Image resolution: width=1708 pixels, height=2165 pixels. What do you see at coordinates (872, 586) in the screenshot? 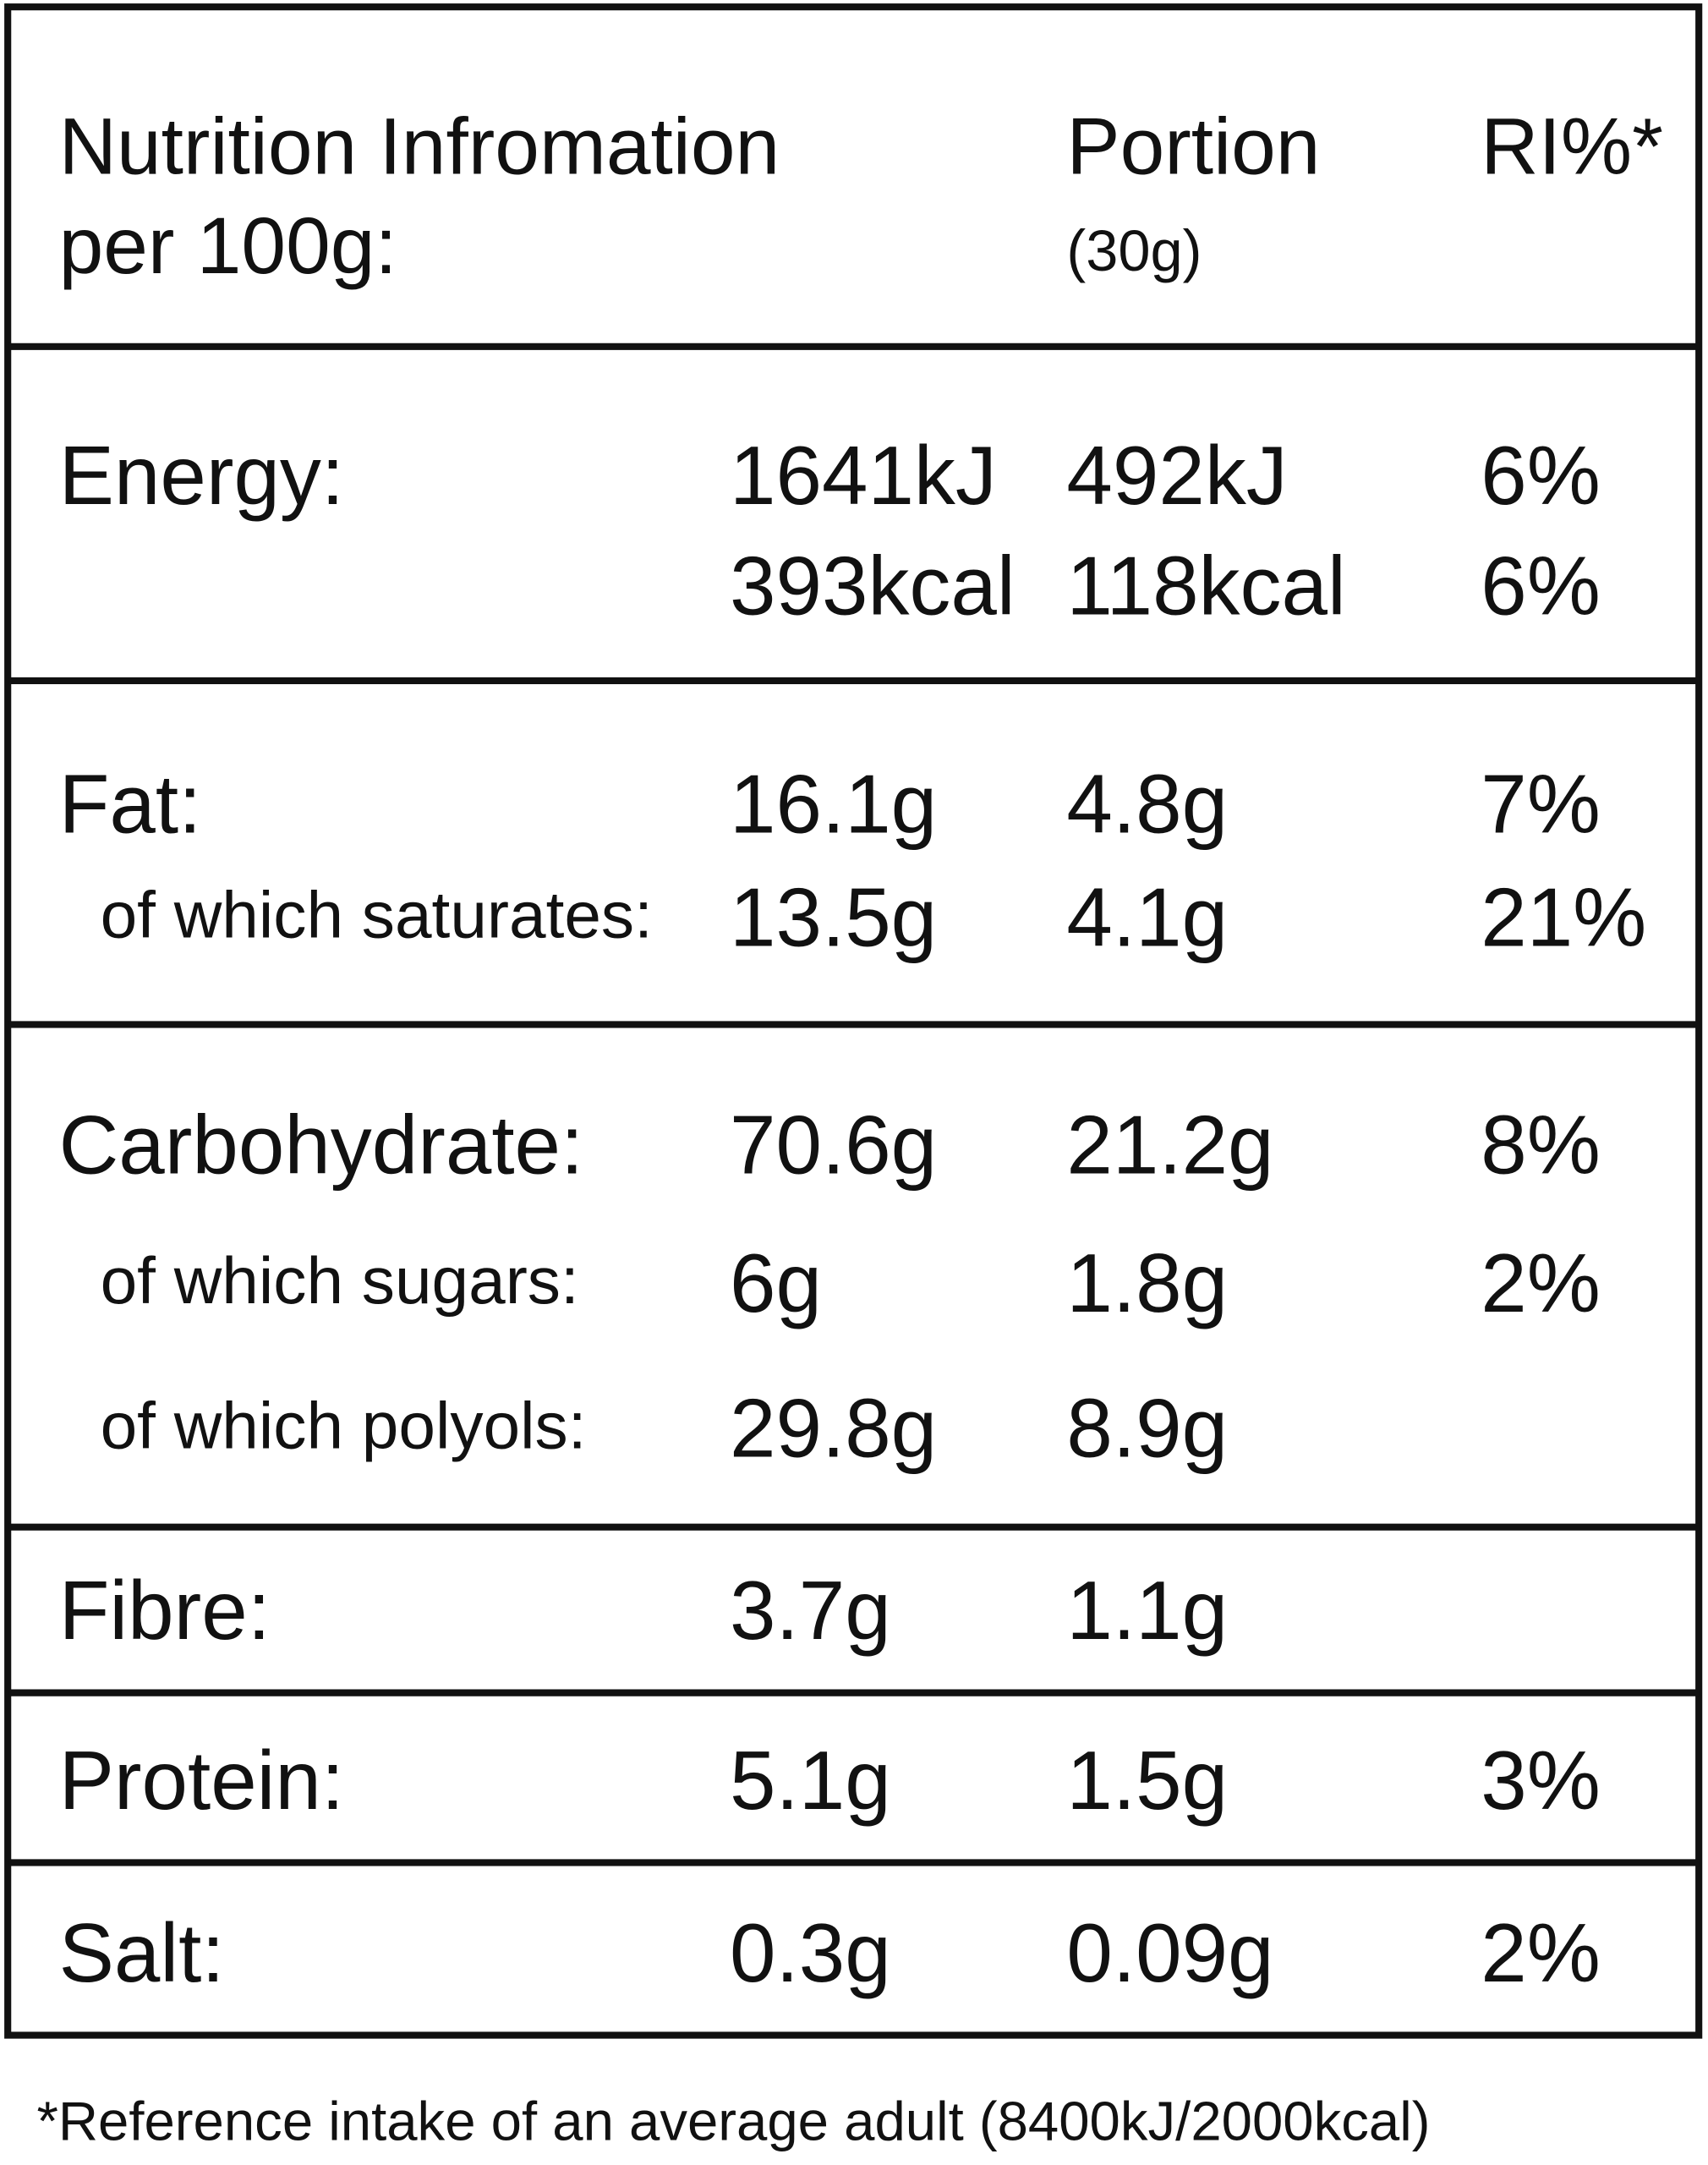
I see `per-100g-value: 393kcal` at bounding box center [872, 586].